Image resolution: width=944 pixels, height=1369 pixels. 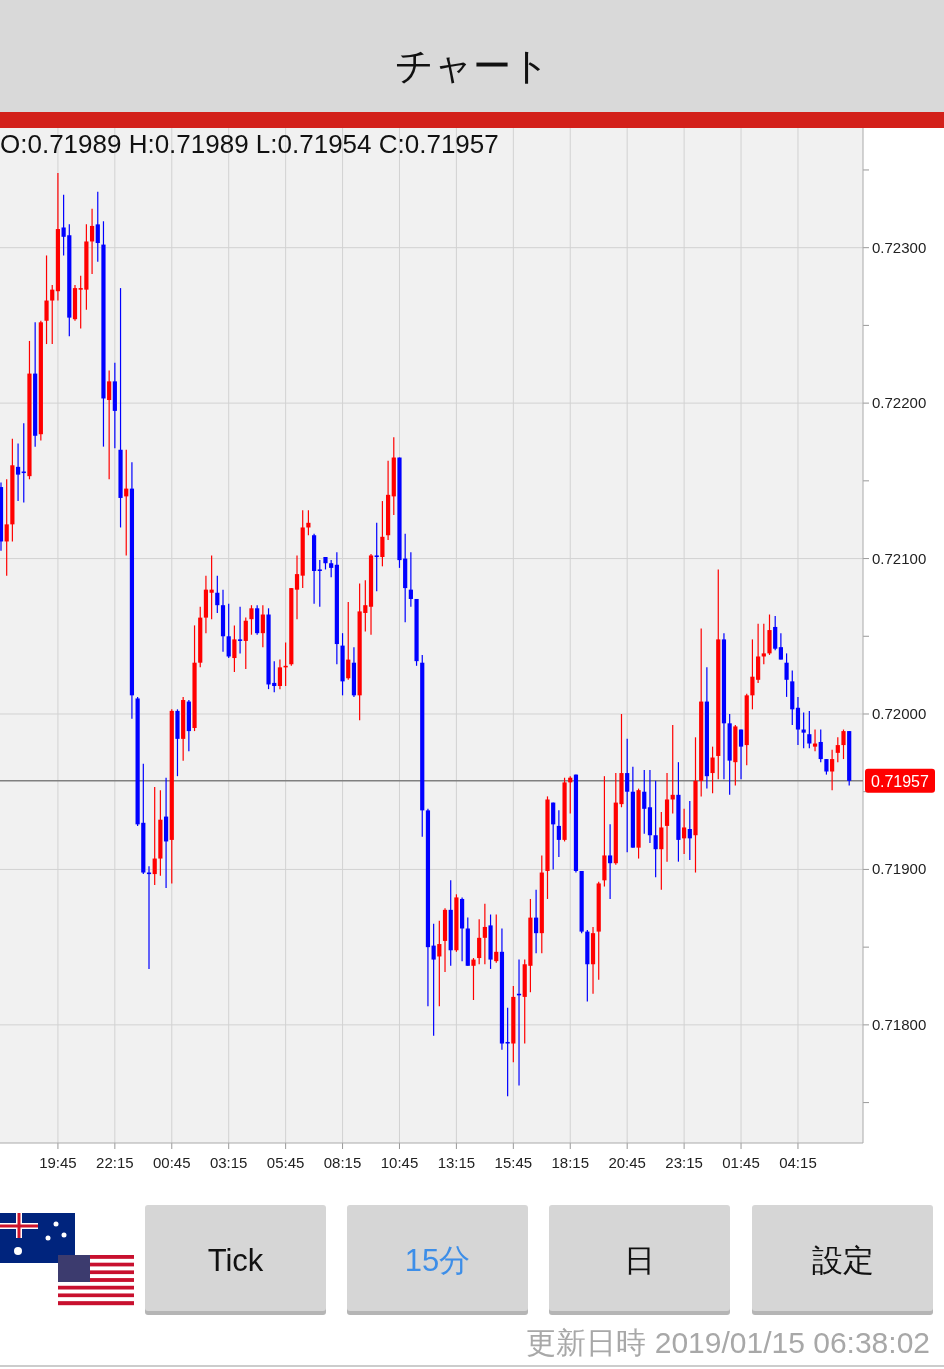 I want to click on x-tick-label: 05:45, so click(x=285, y=1162).